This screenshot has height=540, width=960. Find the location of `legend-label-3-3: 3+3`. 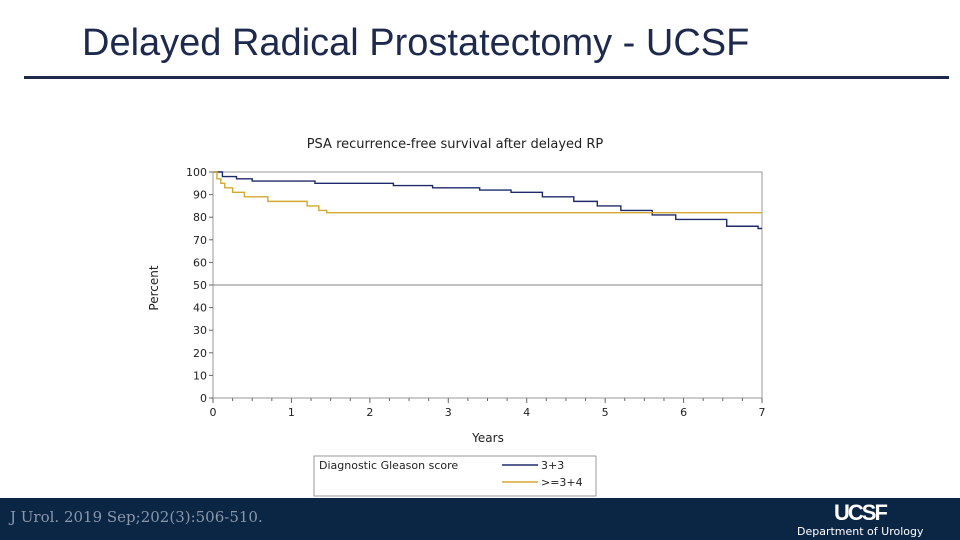

legend-label-3-3: 3+3 is located at coordinates (552, 465).